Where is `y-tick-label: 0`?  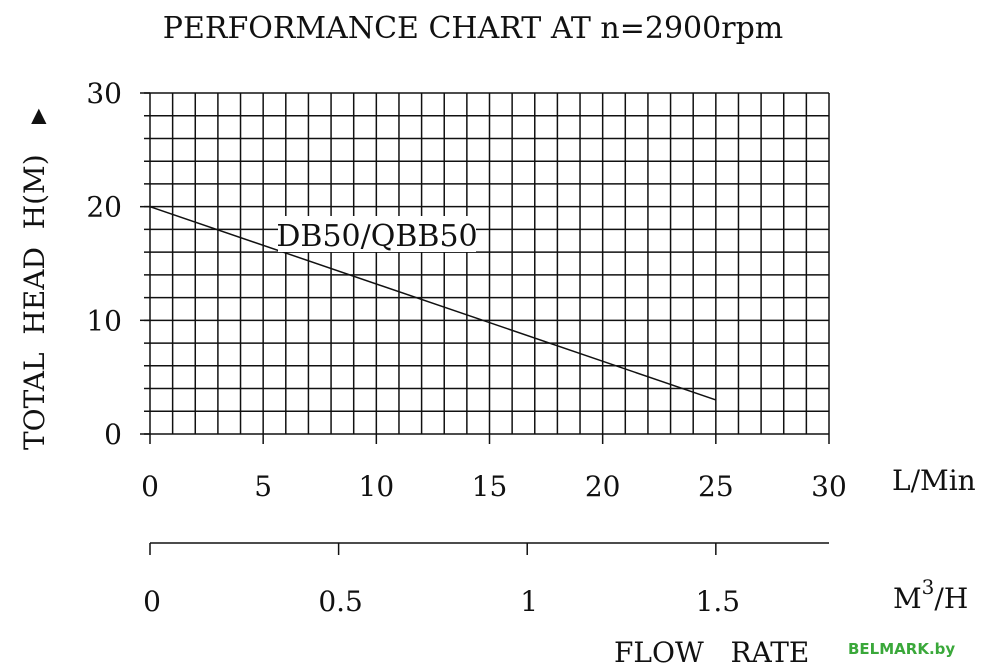 y-tick-label: 0 is located at coordinates (113, 434).